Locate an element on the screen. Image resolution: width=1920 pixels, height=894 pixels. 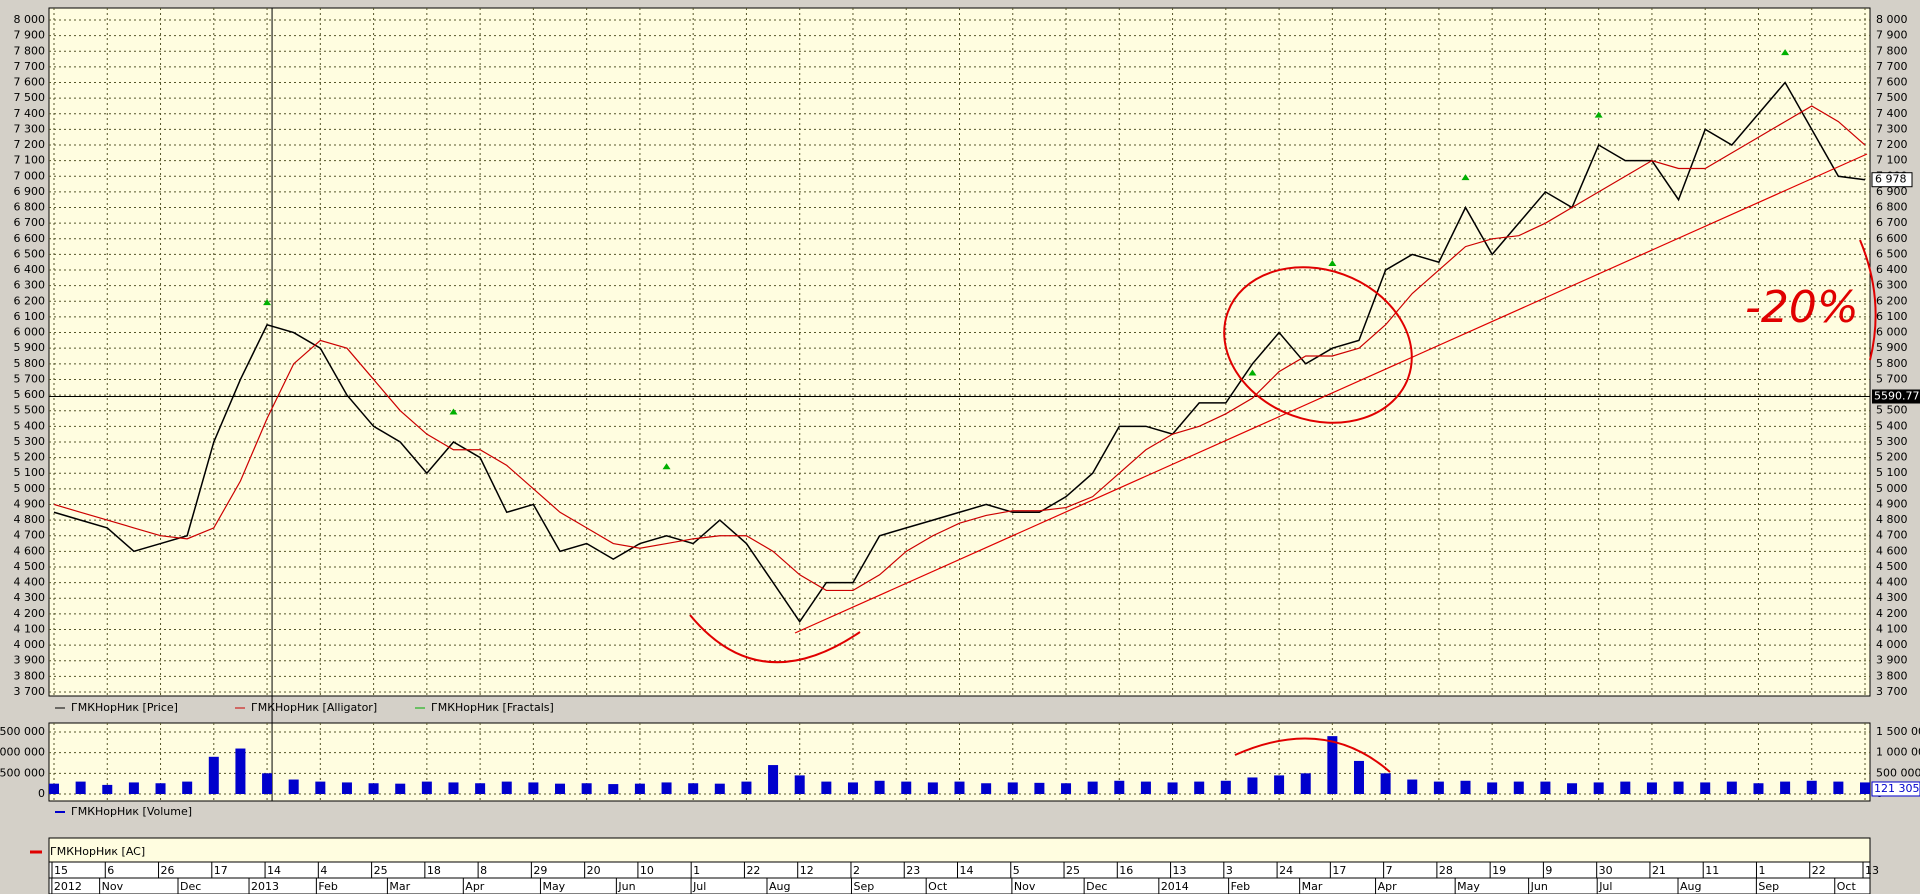
y-tick-label: 5 500 is located at coordinates (1892, 410).